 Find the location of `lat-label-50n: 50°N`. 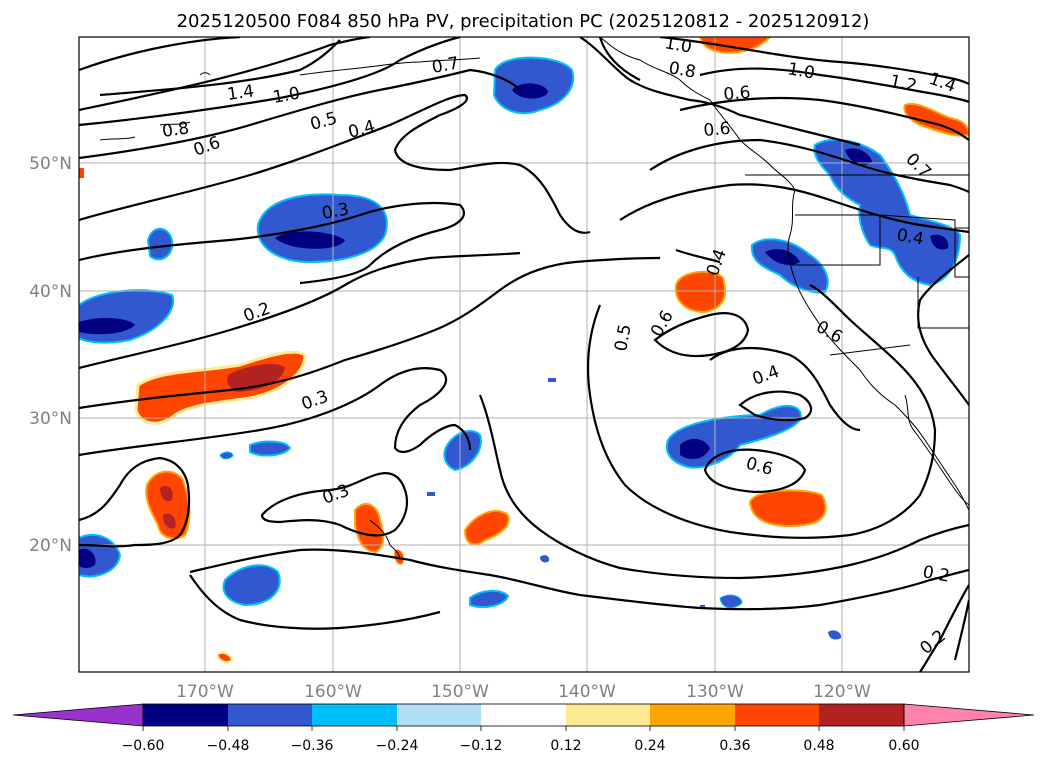

lat-label-50n: 50°N is located at coordinates (50, 164).